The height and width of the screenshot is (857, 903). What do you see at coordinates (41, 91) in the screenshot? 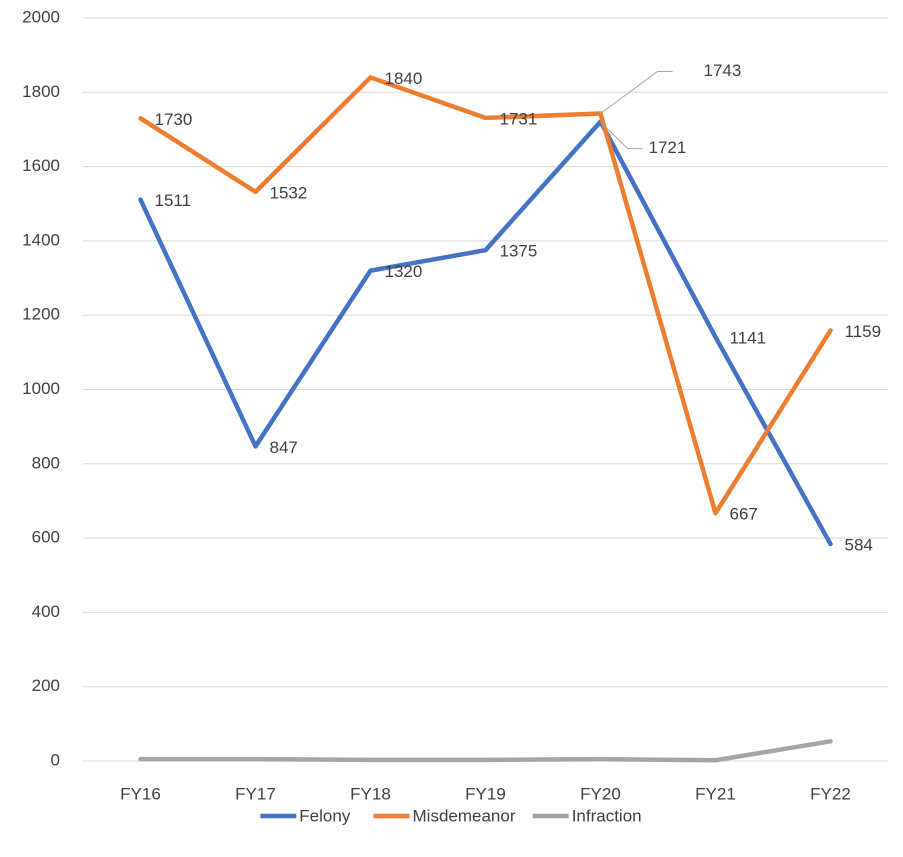
I see `y-tick-label: 1800` at bounding box center [41, 91].